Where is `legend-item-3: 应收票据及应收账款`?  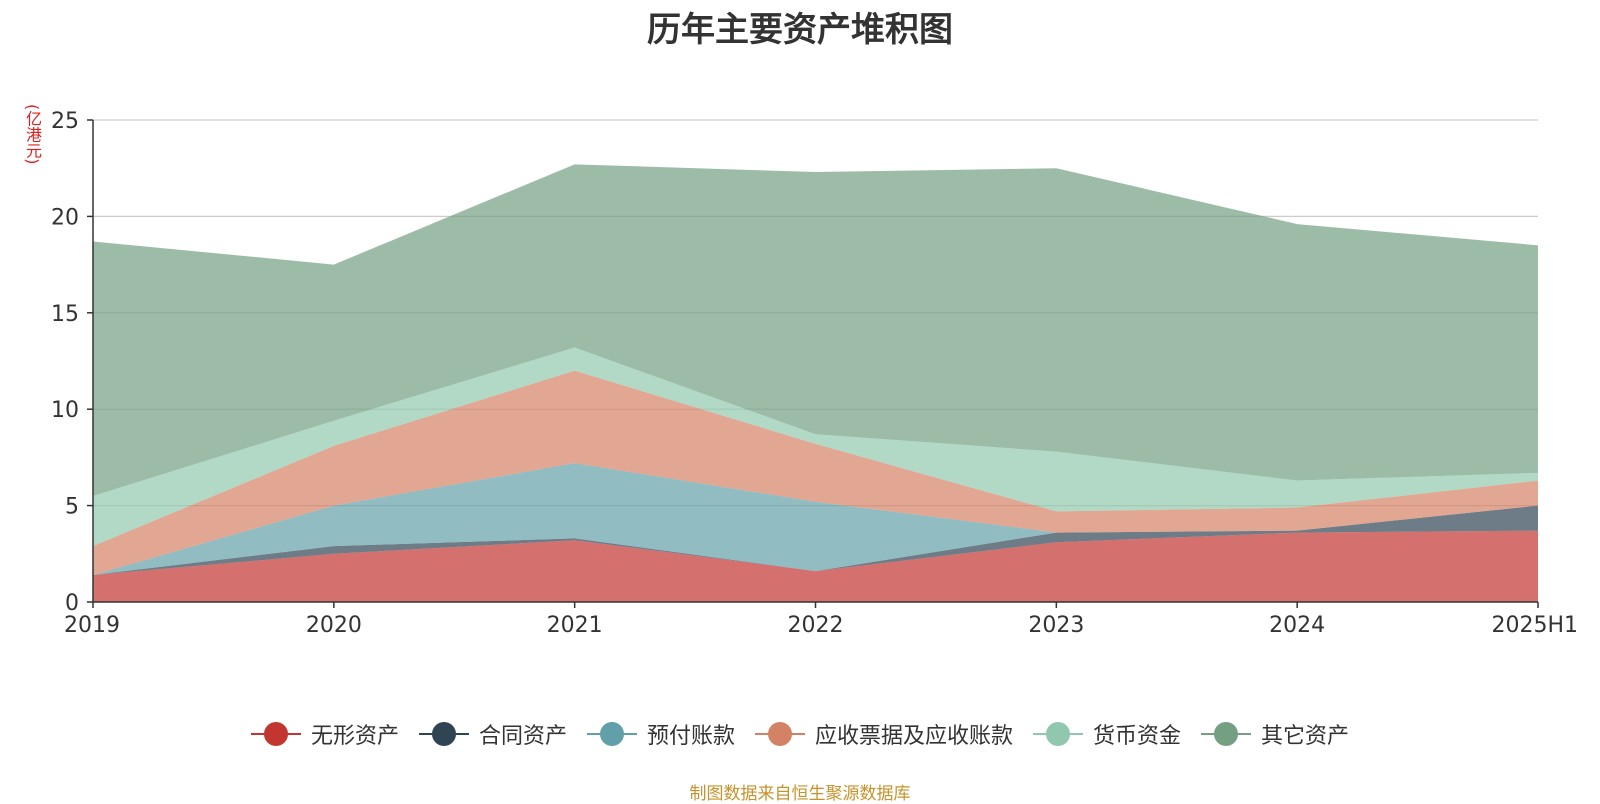
legend-item-3: 应收票据及应收账款 is located at coordinates (884, 734).